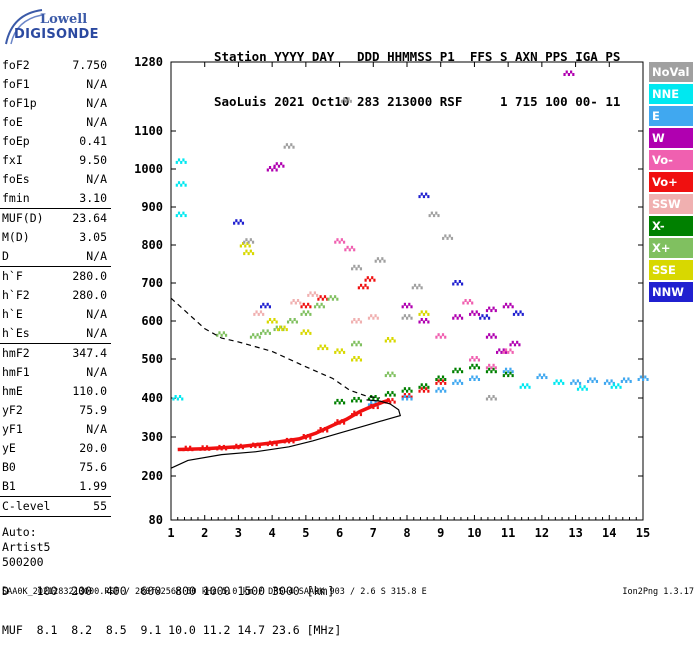 This screenshot has width=700, height=650. What do you see at coordinates (542, 533) in the screenshot?
I see `x-tick-label: 12` at bounding box center [542, 533].